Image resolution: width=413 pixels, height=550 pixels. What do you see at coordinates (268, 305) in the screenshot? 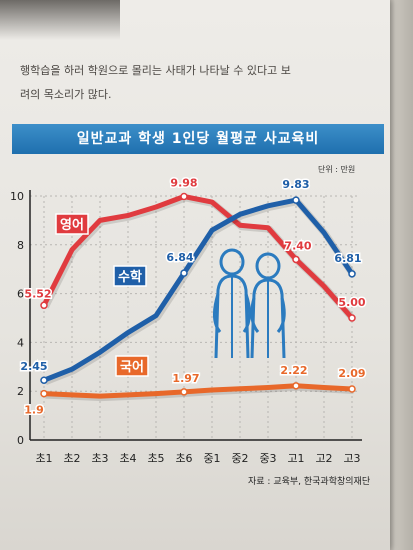
I see `person-right-icon` at bounding box center [268, 305].